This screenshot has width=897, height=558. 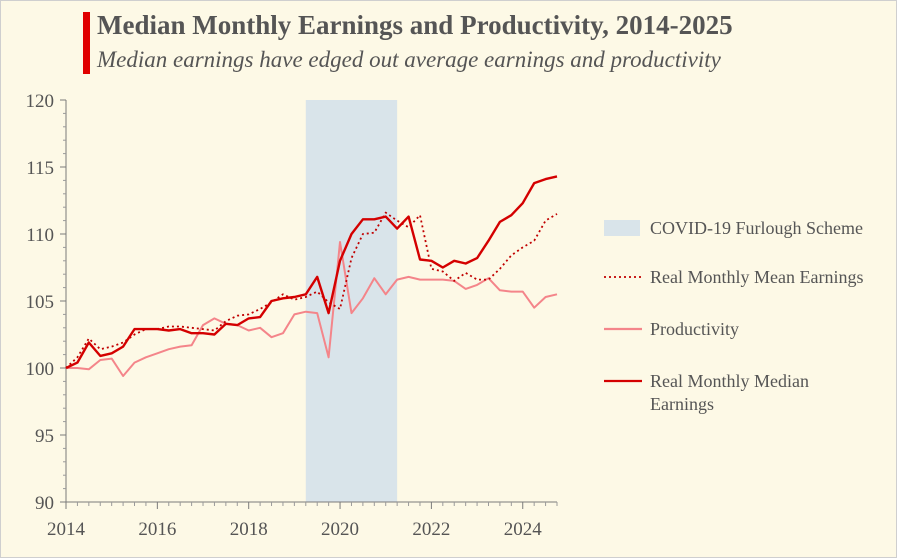 What do you see at coordinates (351, 301) in the screenshot?
I see `furlough-shaded-region` at bounding box center [351, 301].